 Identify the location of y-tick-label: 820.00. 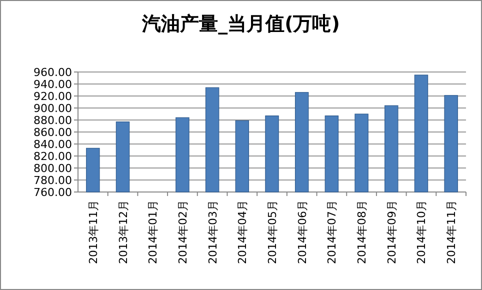
(53, 156).